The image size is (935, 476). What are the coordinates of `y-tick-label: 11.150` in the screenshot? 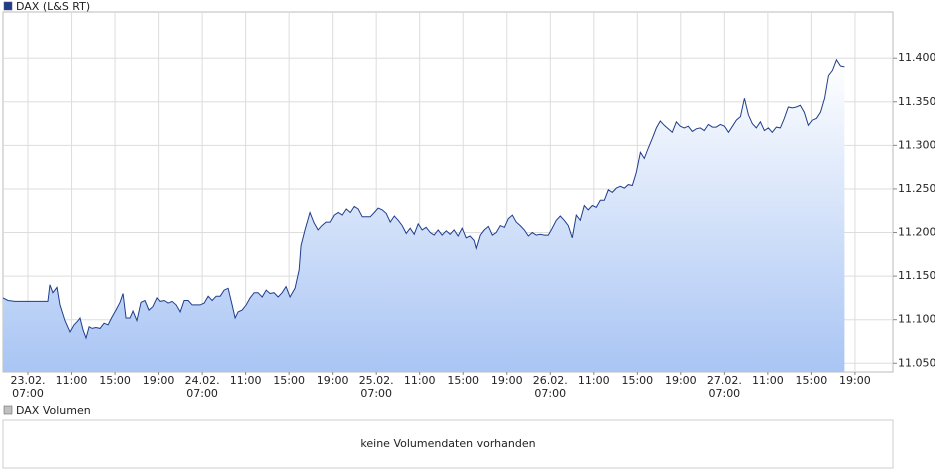 It's located at (916, 275).